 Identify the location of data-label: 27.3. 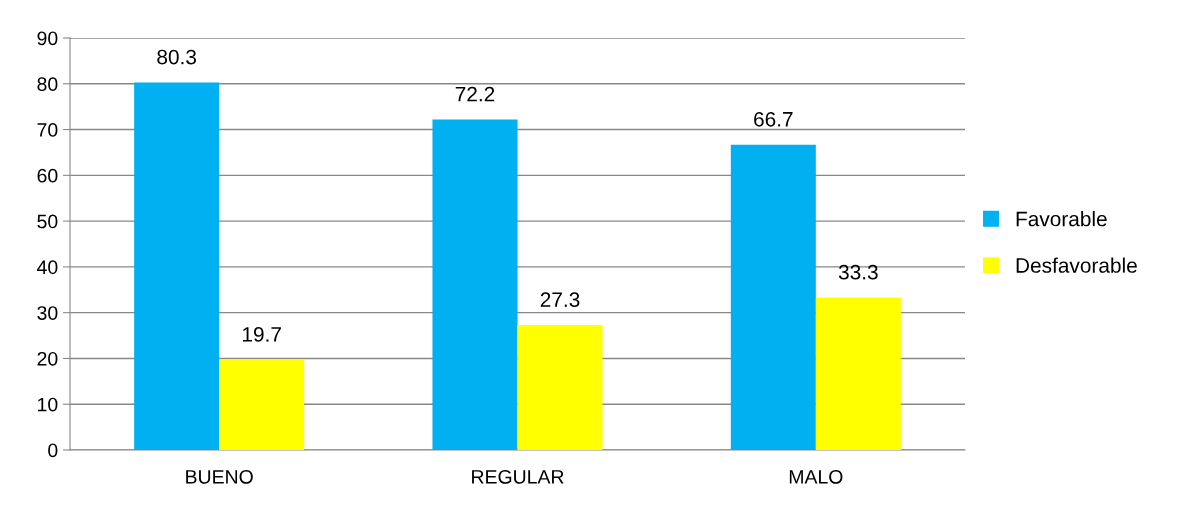
(560, 300).